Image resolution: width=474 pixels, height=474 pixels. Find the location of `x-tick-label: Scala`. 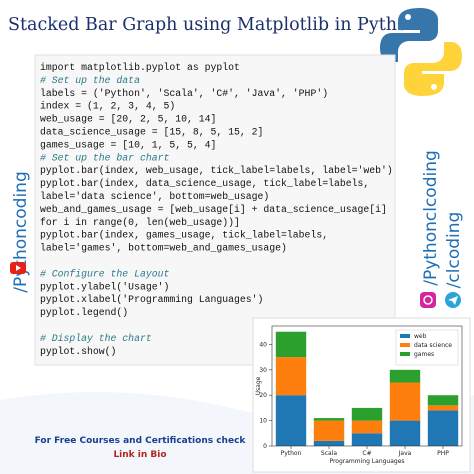

x-tick-label: Scala is located at coordinates (329, 453).